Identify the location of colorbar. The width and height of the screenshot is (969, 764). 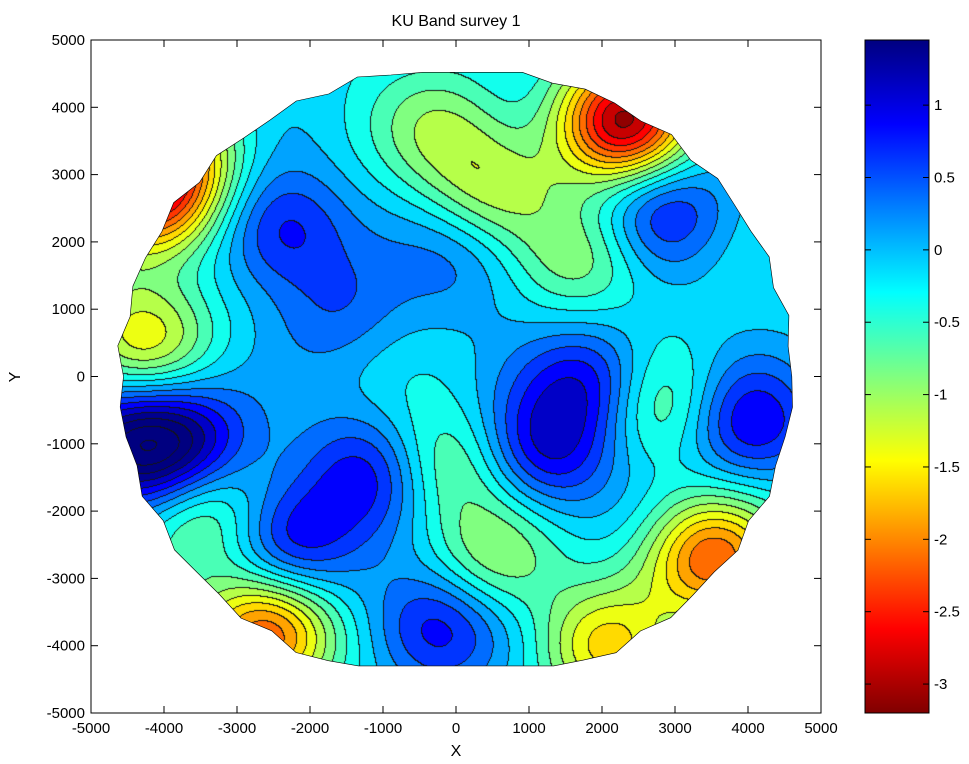
(897, 376).